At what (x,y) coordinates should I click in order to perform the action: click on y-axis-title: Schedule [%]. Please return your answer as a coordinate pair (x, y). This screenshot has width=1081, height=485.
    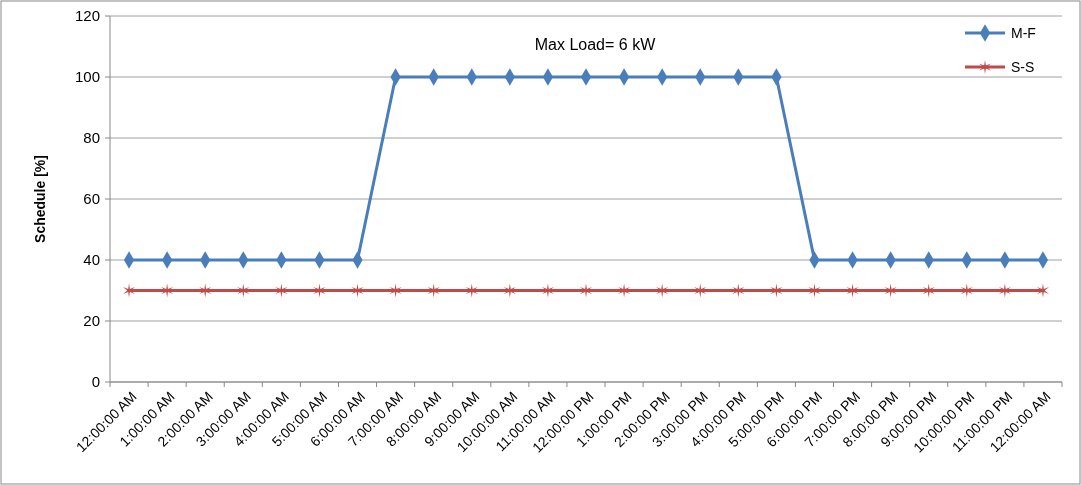
    Looking at the image, I should click on (40, 199).